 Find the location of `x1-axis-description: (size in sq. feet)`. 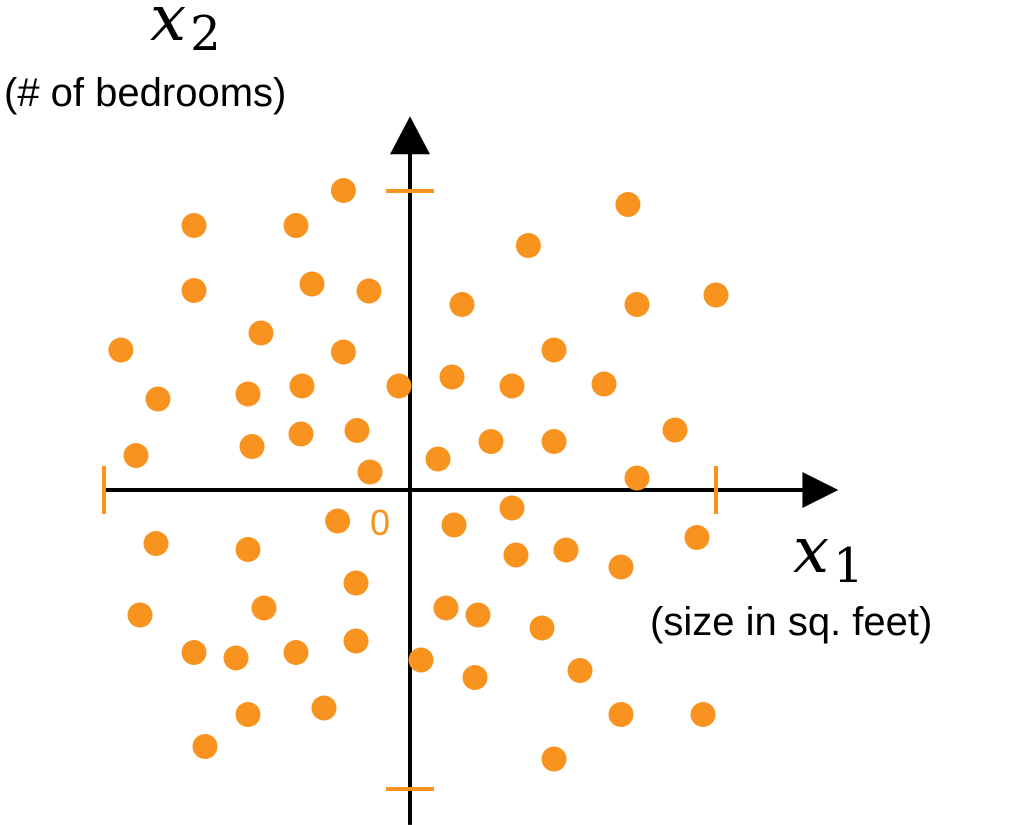

x1-axis-description: (size in sq. feet) is located at coordinates (791, 622).